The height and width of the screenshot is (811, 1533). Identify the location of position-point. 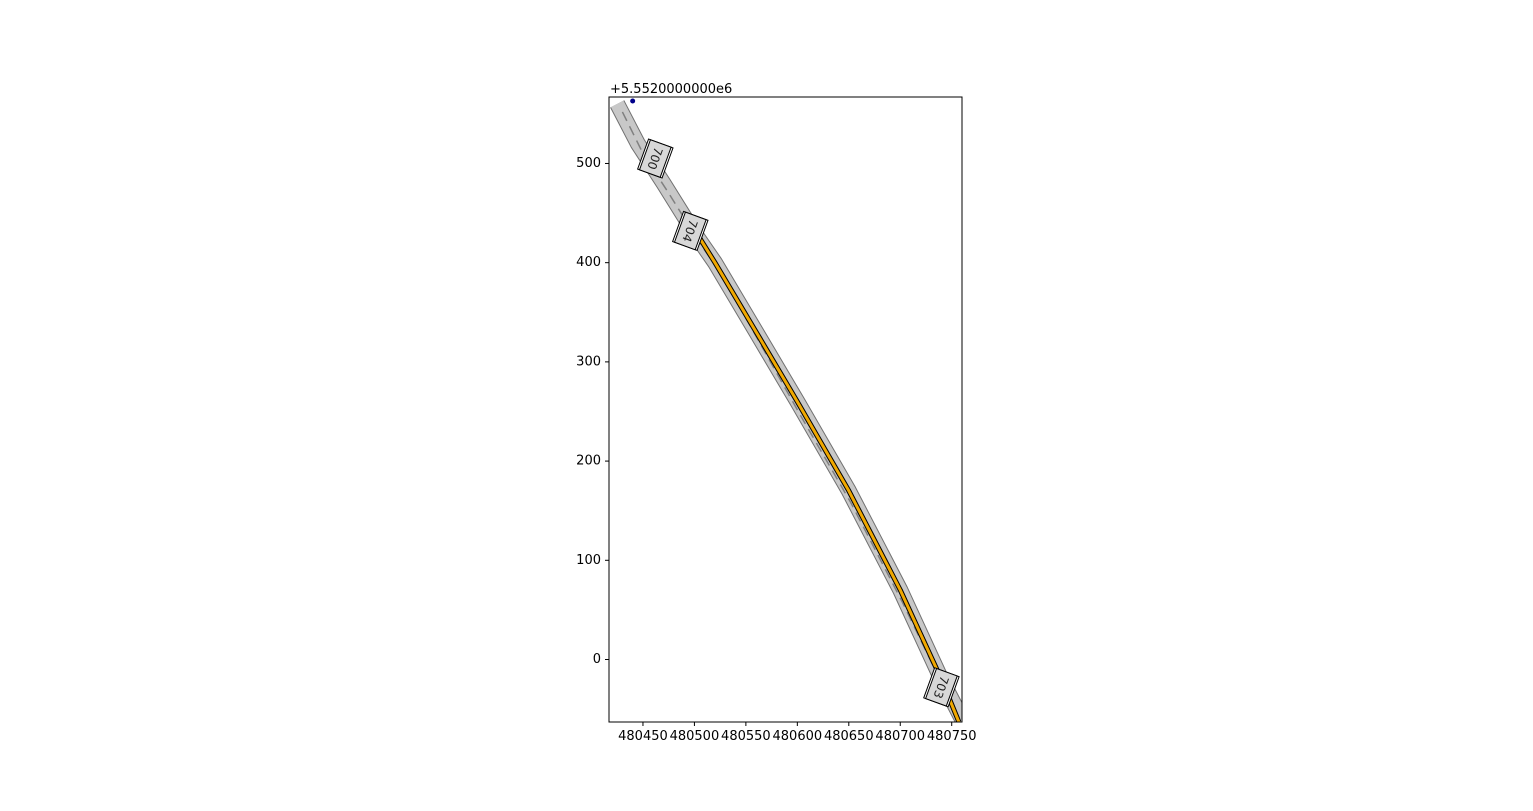
(633, 101).